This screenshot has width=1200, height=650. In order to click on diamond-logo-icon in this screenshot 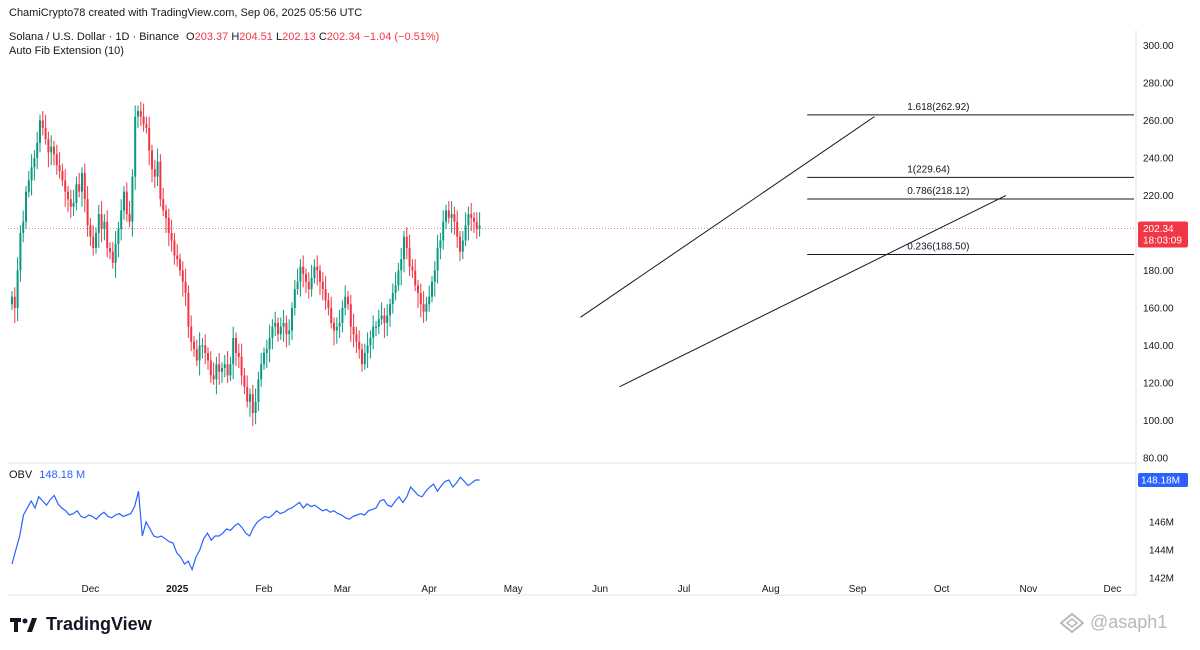, I will do `click(1072, 622)`.